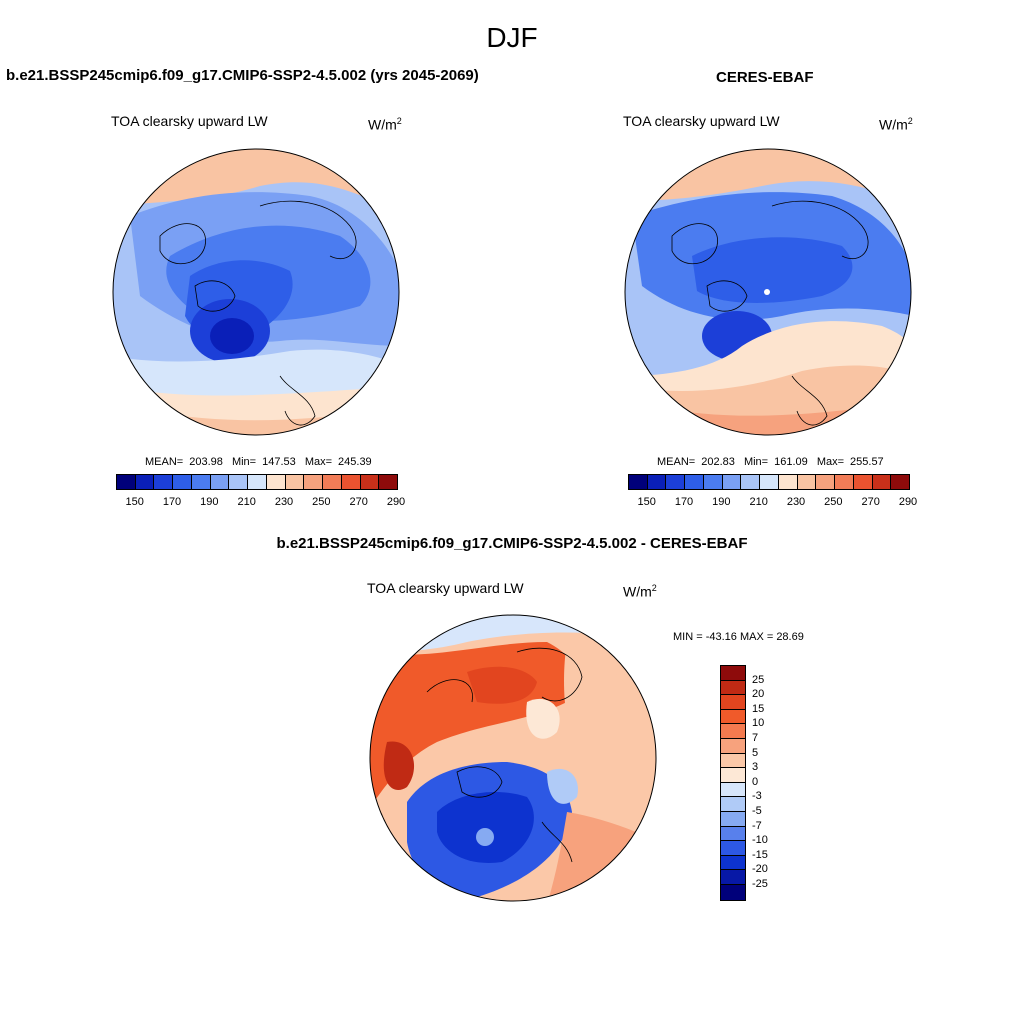 The width and height of the screenshot is (1024, 1024). Describe the element at coordinates (755, 738) in the screenshot. I see `colorbar-tick-label: 7` at that location.